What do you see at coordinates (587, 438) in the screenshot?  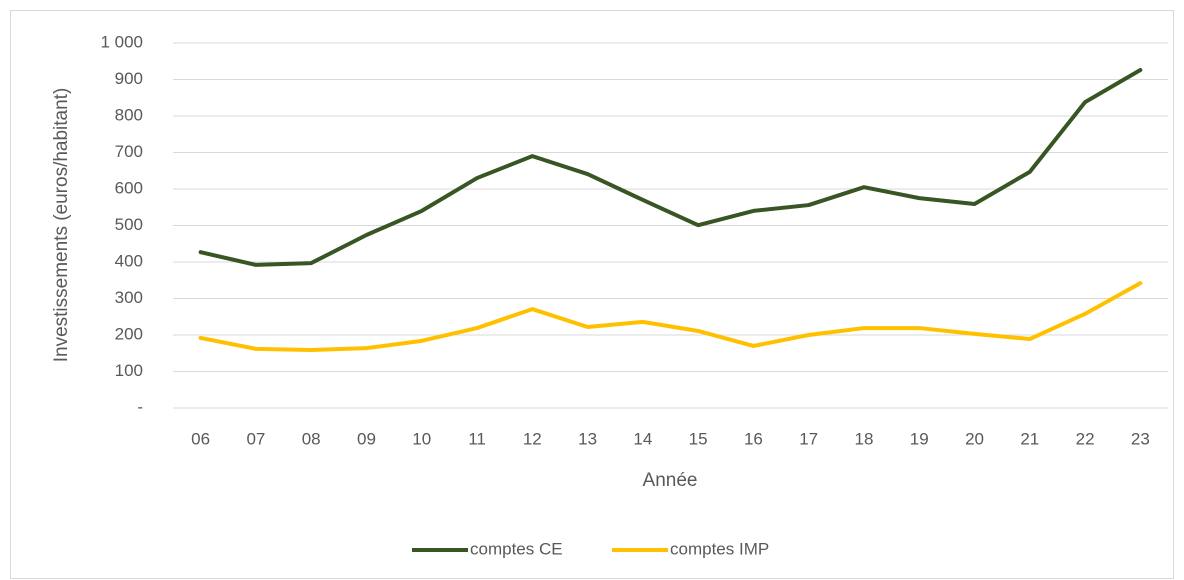 I see `x-tick-label: 13` at bounding box center [587, 438].